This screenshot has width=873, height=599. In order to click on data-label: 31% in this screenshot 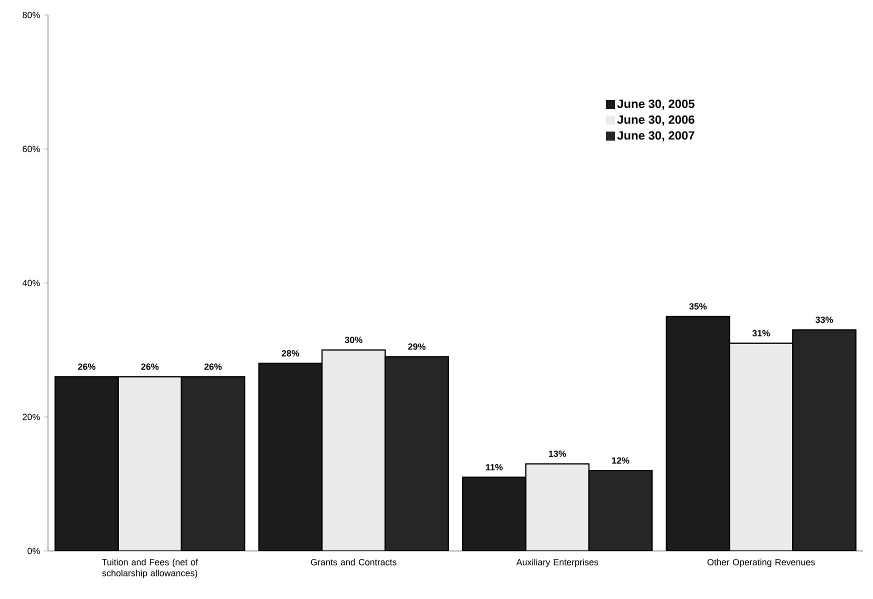, I will do `click(761, 333)`.